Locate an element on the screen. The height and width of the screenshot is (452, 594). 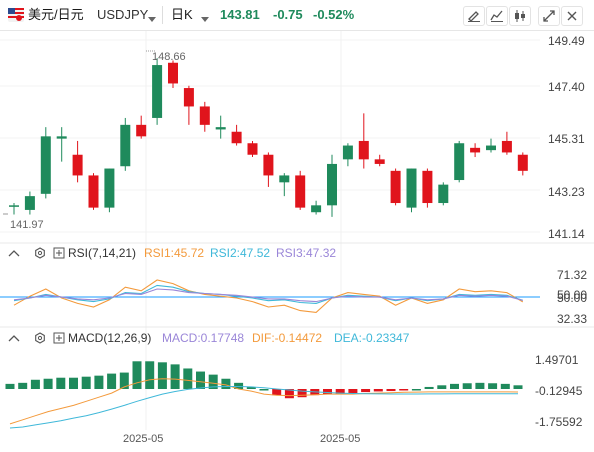
rsi-line-rsi1 is located at coordinates (268, 296).